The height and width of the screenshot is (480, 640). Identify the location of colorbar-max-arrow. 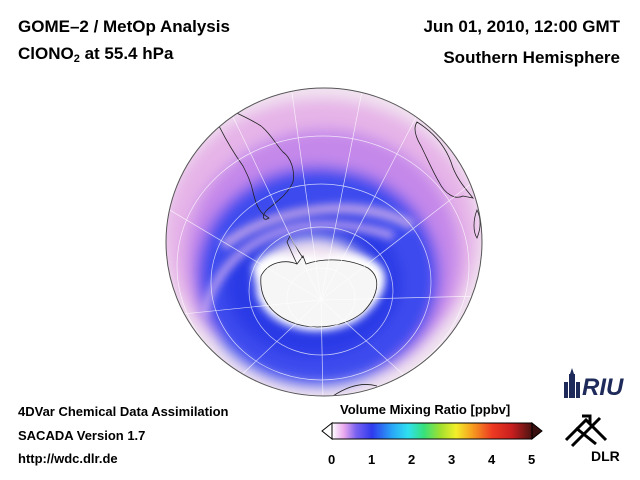
(537, 431).